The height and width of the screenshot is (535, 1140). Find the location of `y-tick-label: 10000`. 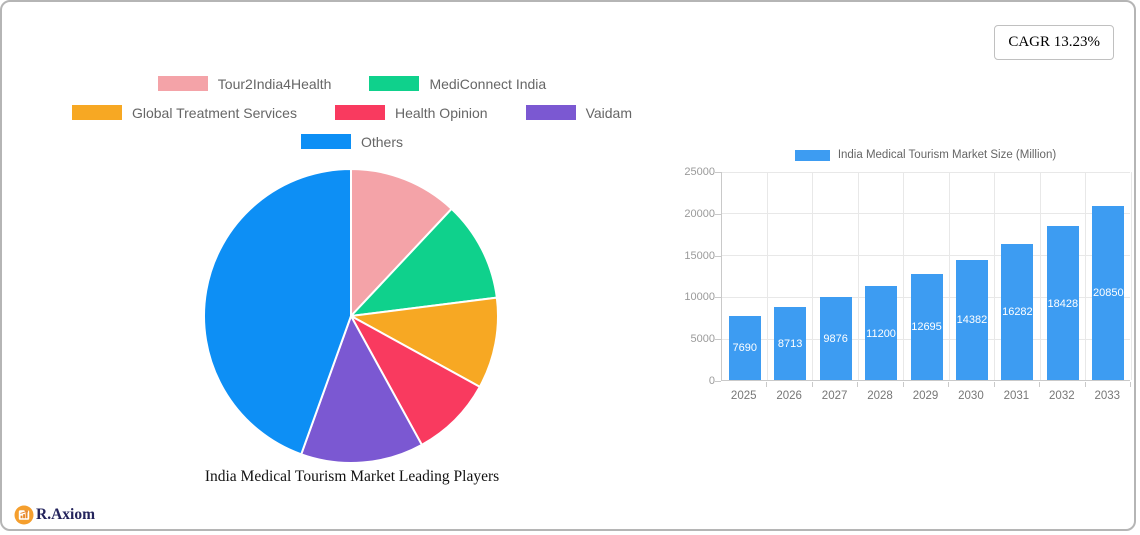

y-tick-label: 10000 is located at coordinates (699, 297).